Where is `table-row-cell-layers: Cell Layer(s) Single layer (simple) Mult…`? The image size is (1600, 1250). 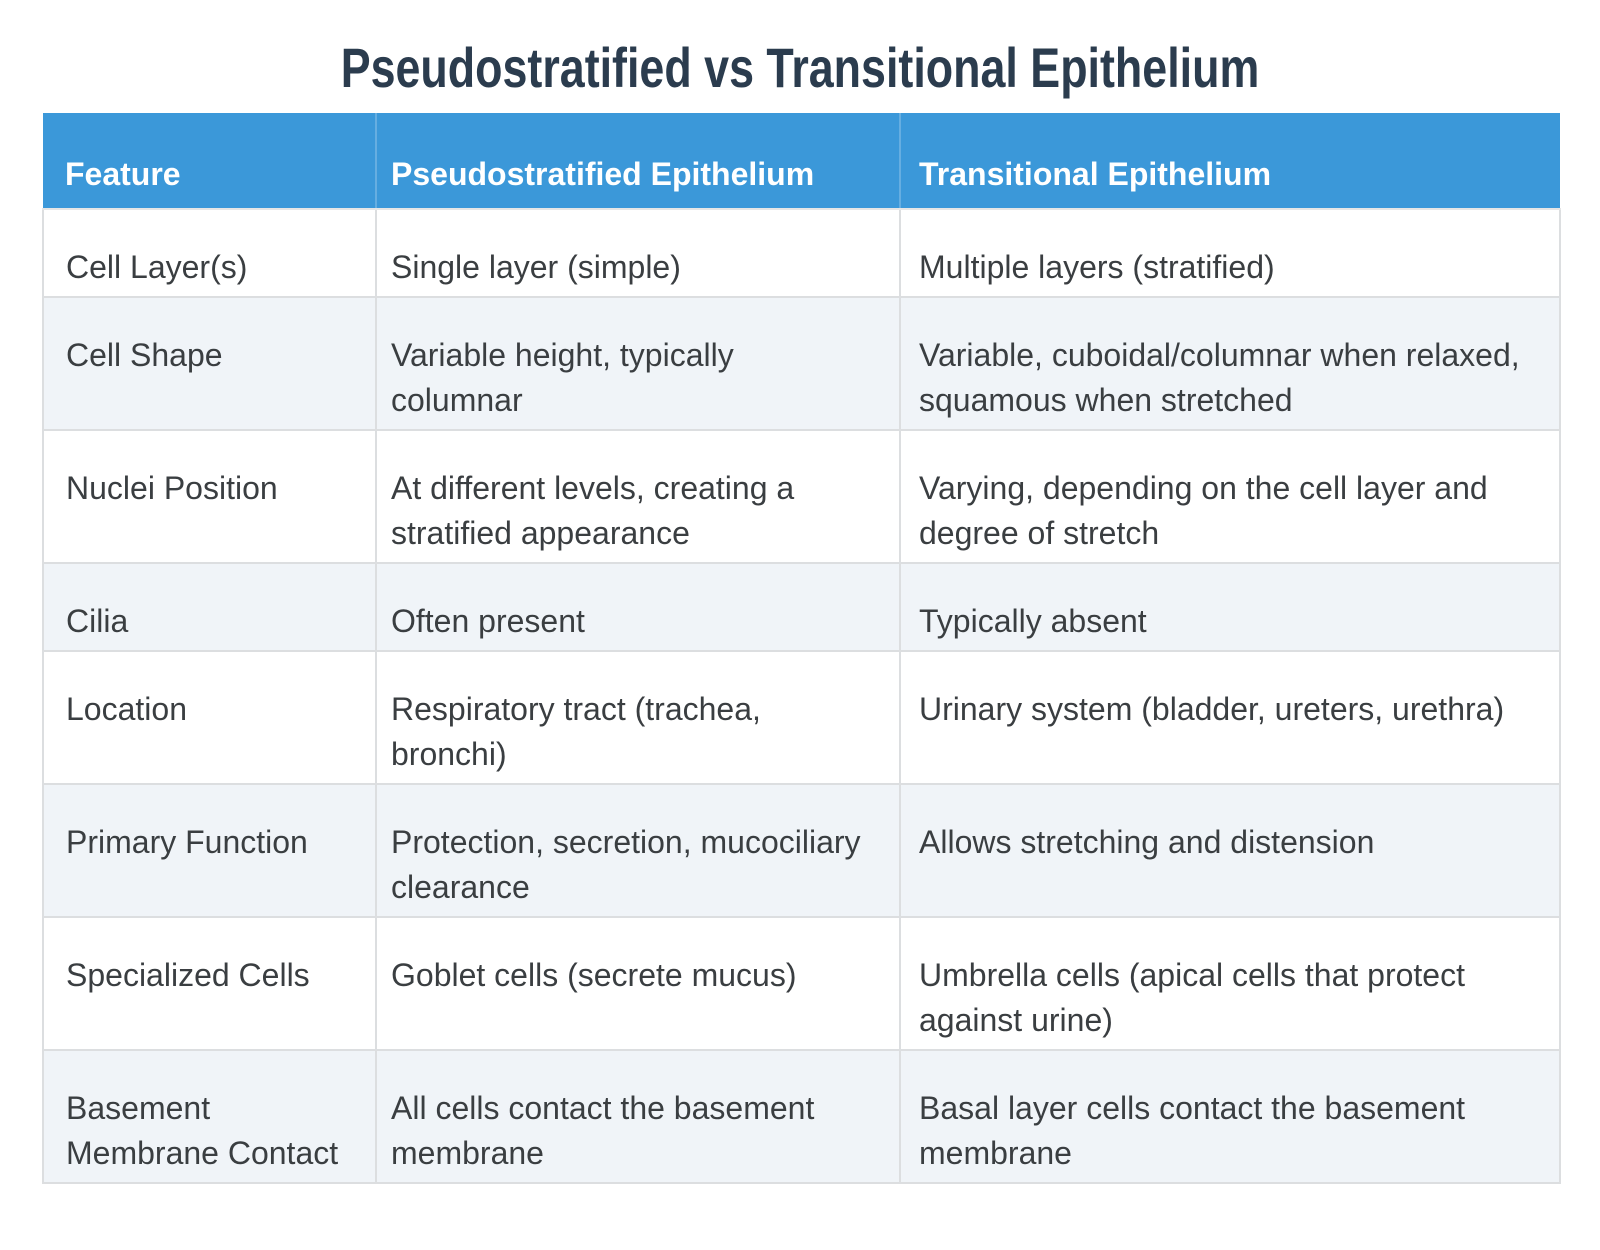
table-row-cell-layers: Cell Layer(s) Single layer (simple) Mult… is located at coordinates (801, 253).